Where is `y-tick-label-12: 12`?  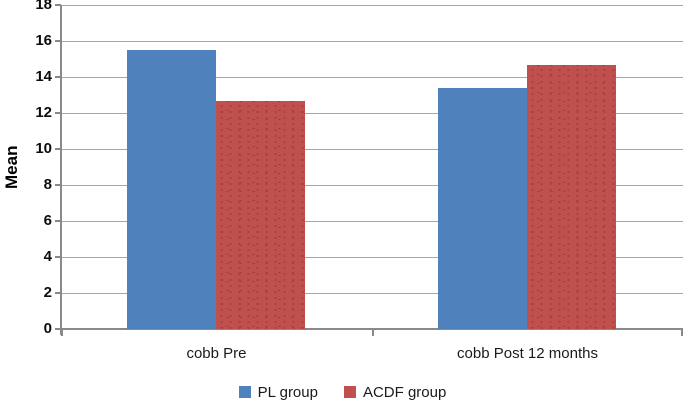
y-tick-label-12: 12 is located at coordinates (43, 112).